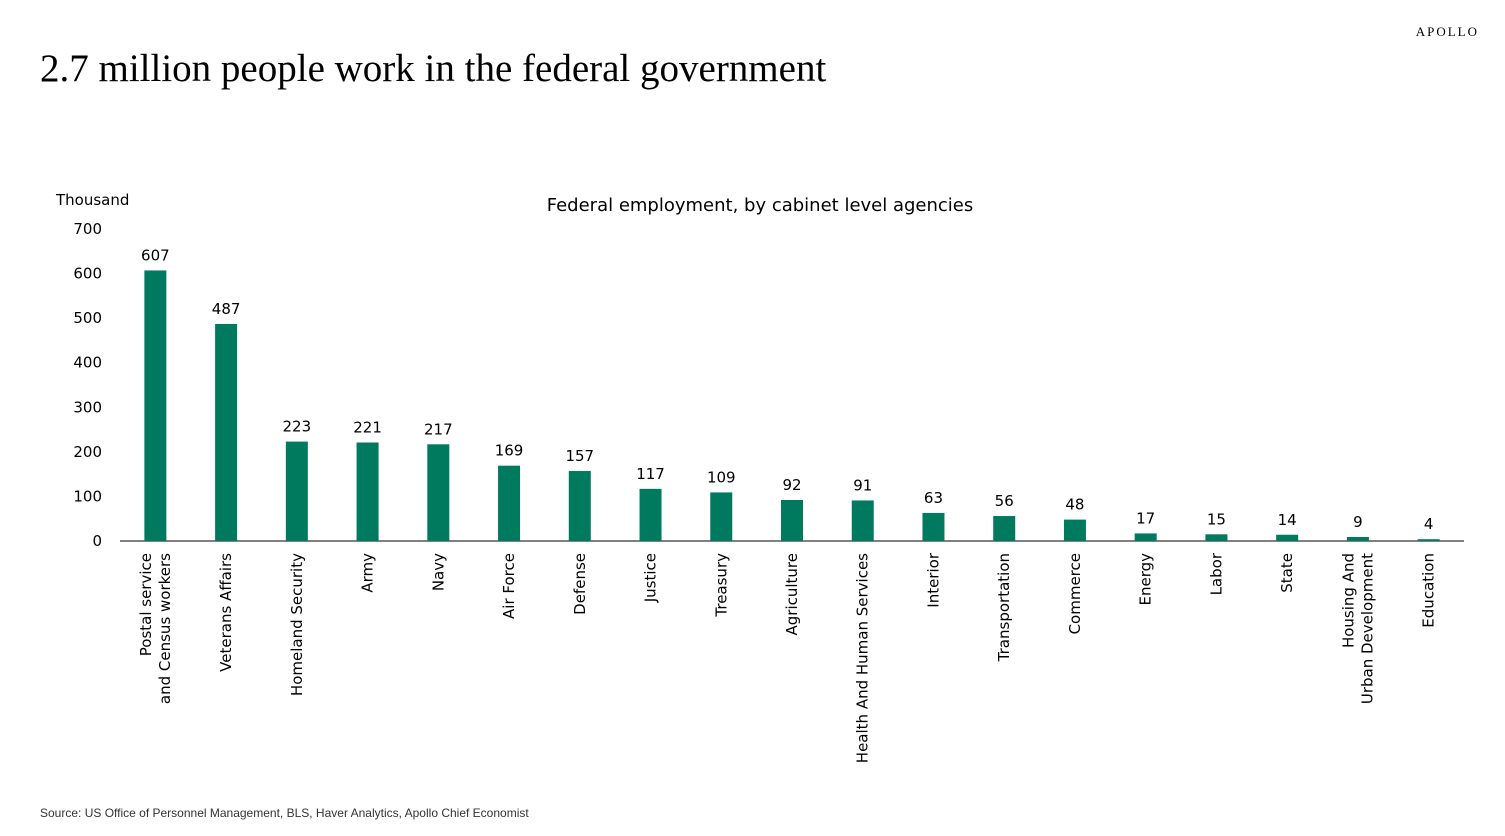 Image resolution: width=1505 pixels, height=836 pixels. I want to click on data-label: 15, so click(1216, 519).